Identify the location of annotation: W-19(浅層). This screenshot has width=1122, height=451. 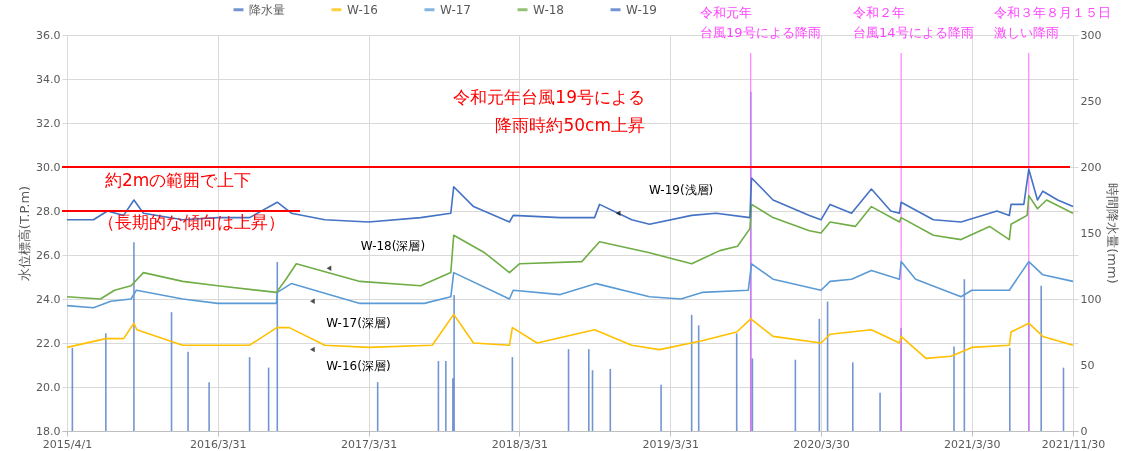
(681, 190).